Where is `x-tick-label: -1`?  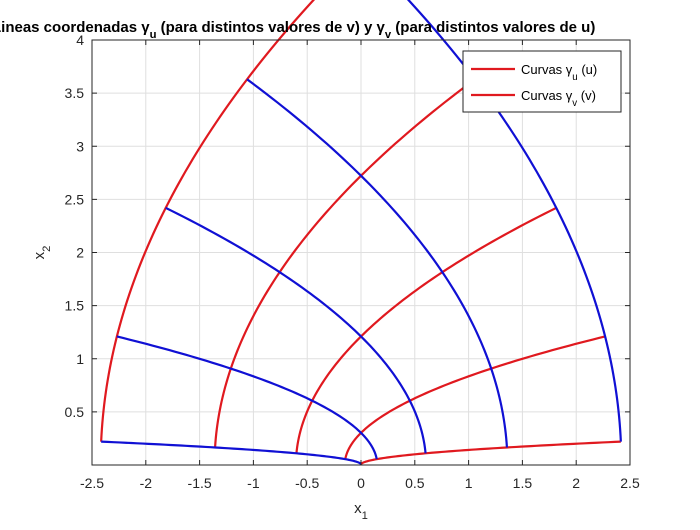
x-tick-label: -1 is located at coordinates (253, 483).